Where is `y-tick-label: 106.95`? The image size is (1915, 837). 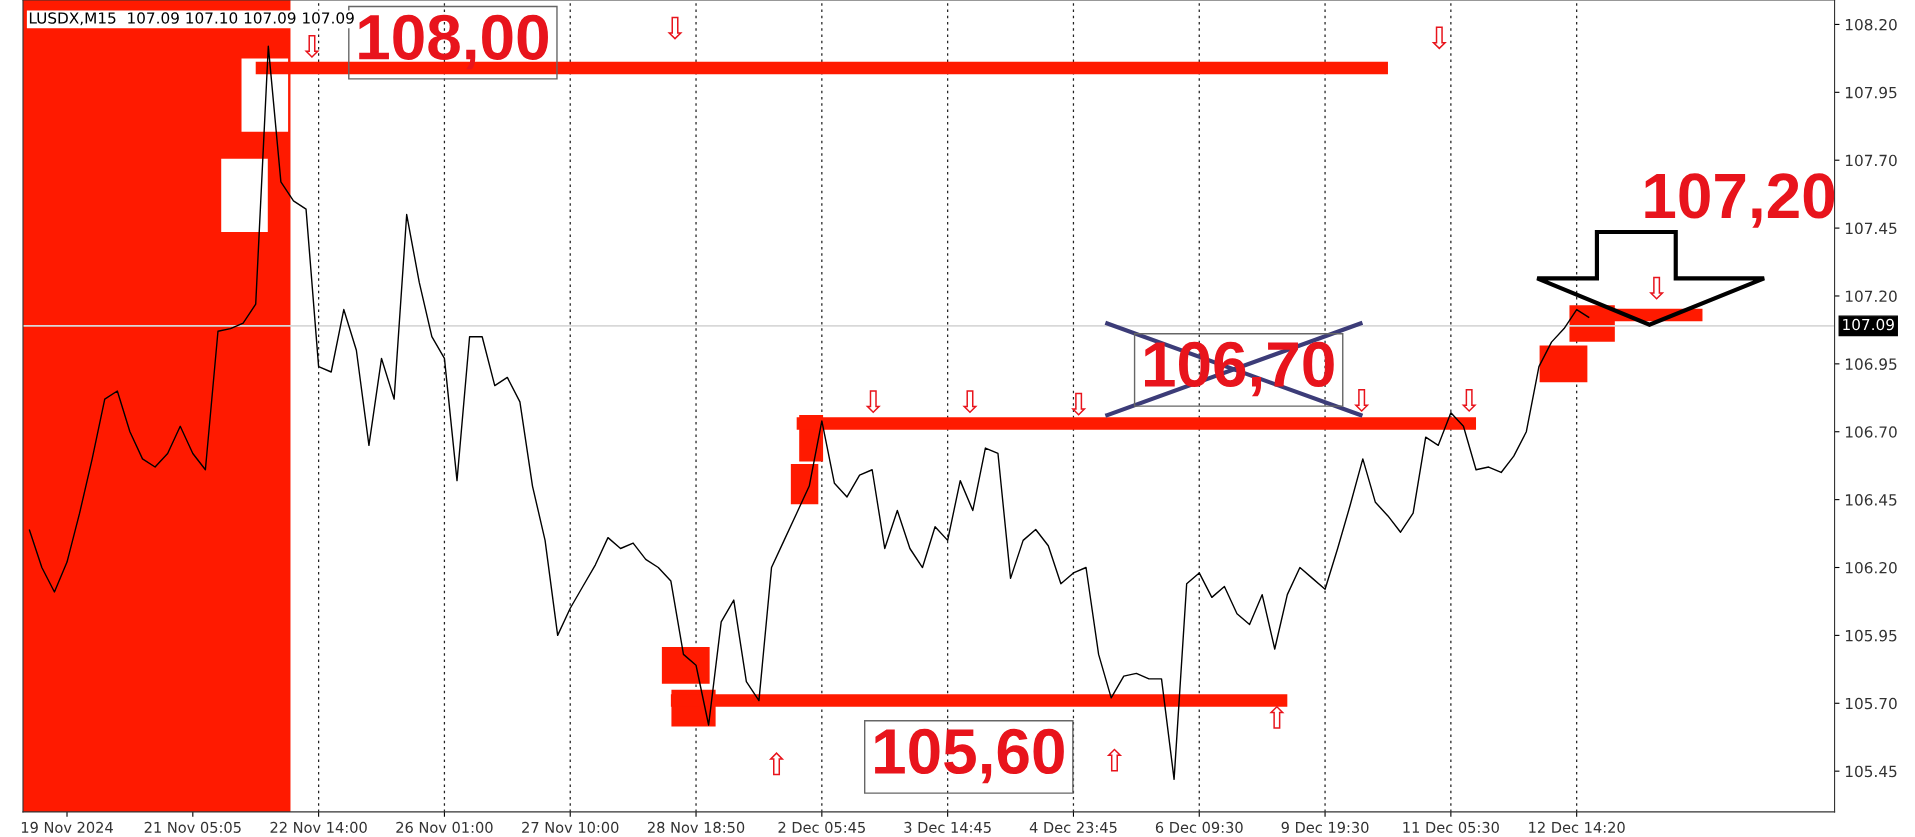 y-tick-label: 106.95 is located at coordinates (1871, 364).